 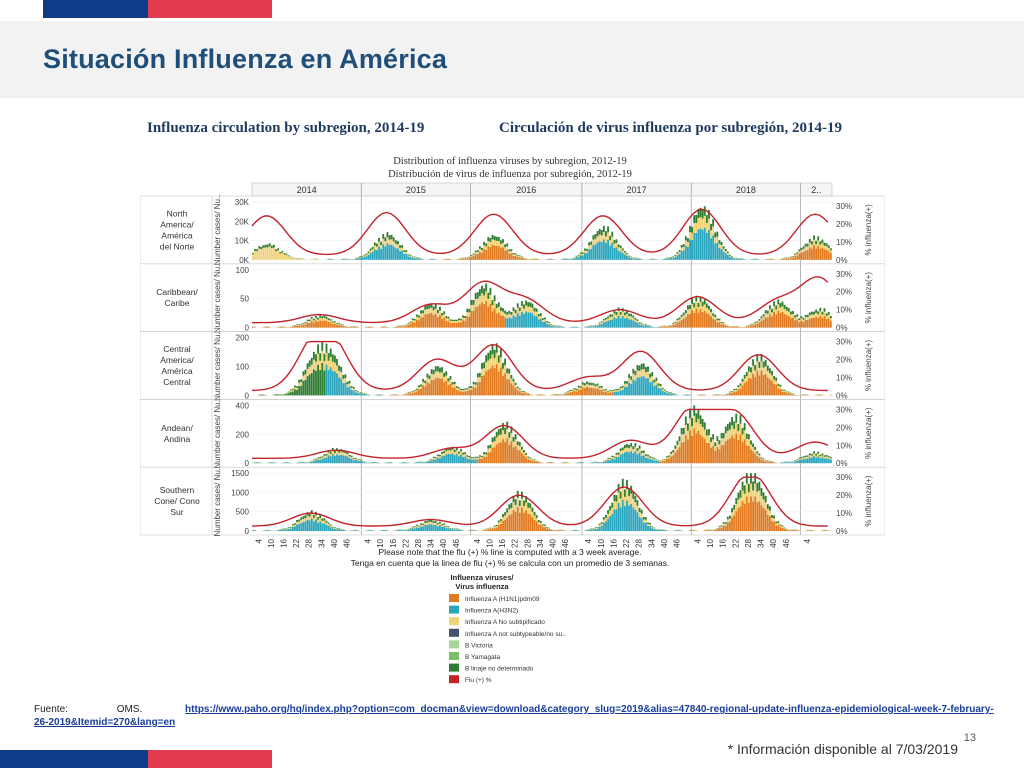 I want to click on y-axis-label: Number cases/ Nu.., so click(x=217, y=365).